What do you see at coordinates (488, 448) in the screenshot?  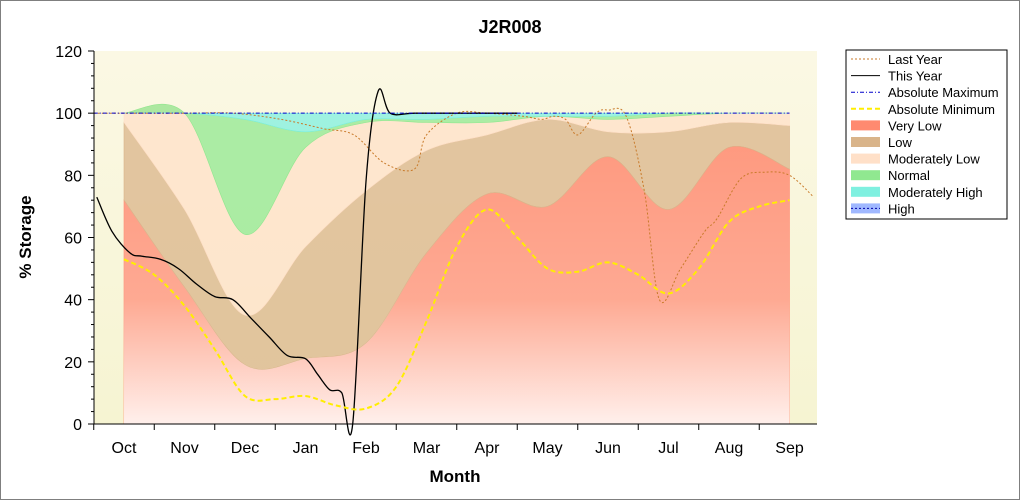 I see `x-tick-label: Apr` at bounding box center [488, 448].